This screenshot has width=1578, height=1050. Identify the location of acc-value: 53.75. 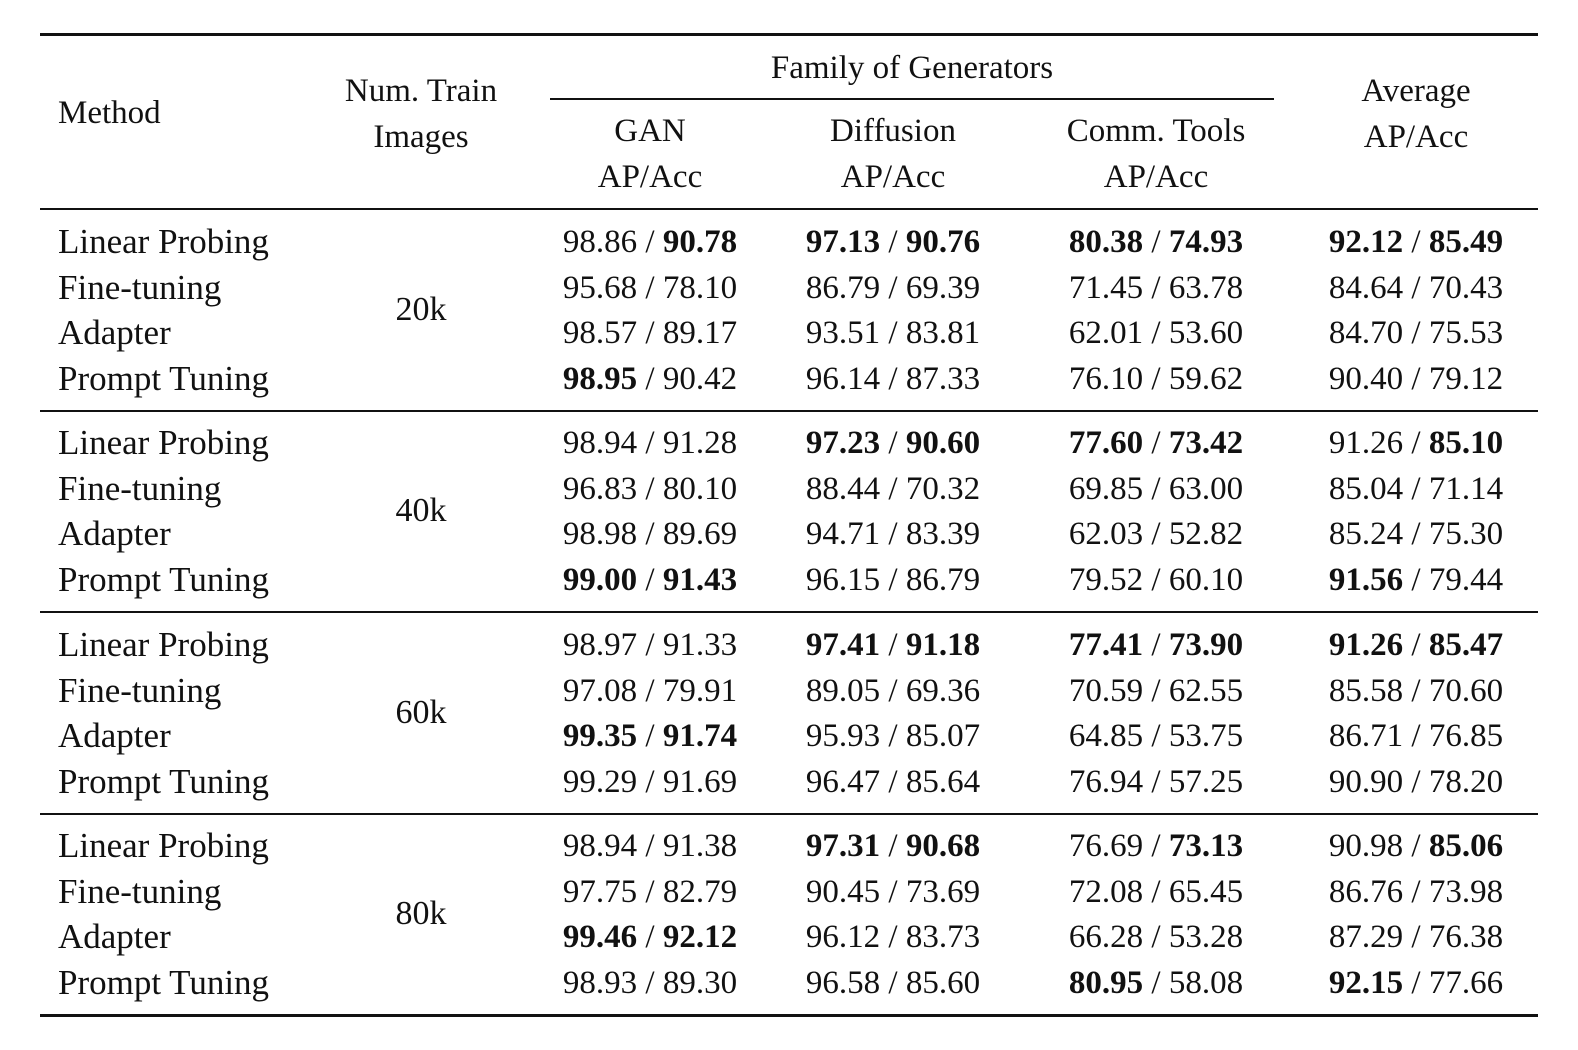
(1206, 736).